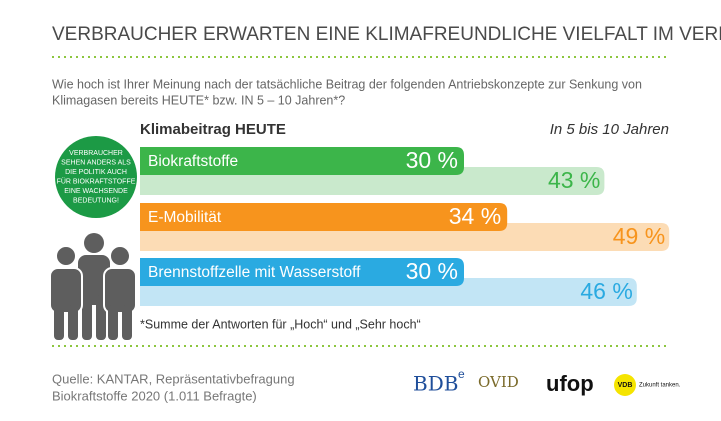  I want to click on badge-line: VERBRAUCHER, so click(96, 153).